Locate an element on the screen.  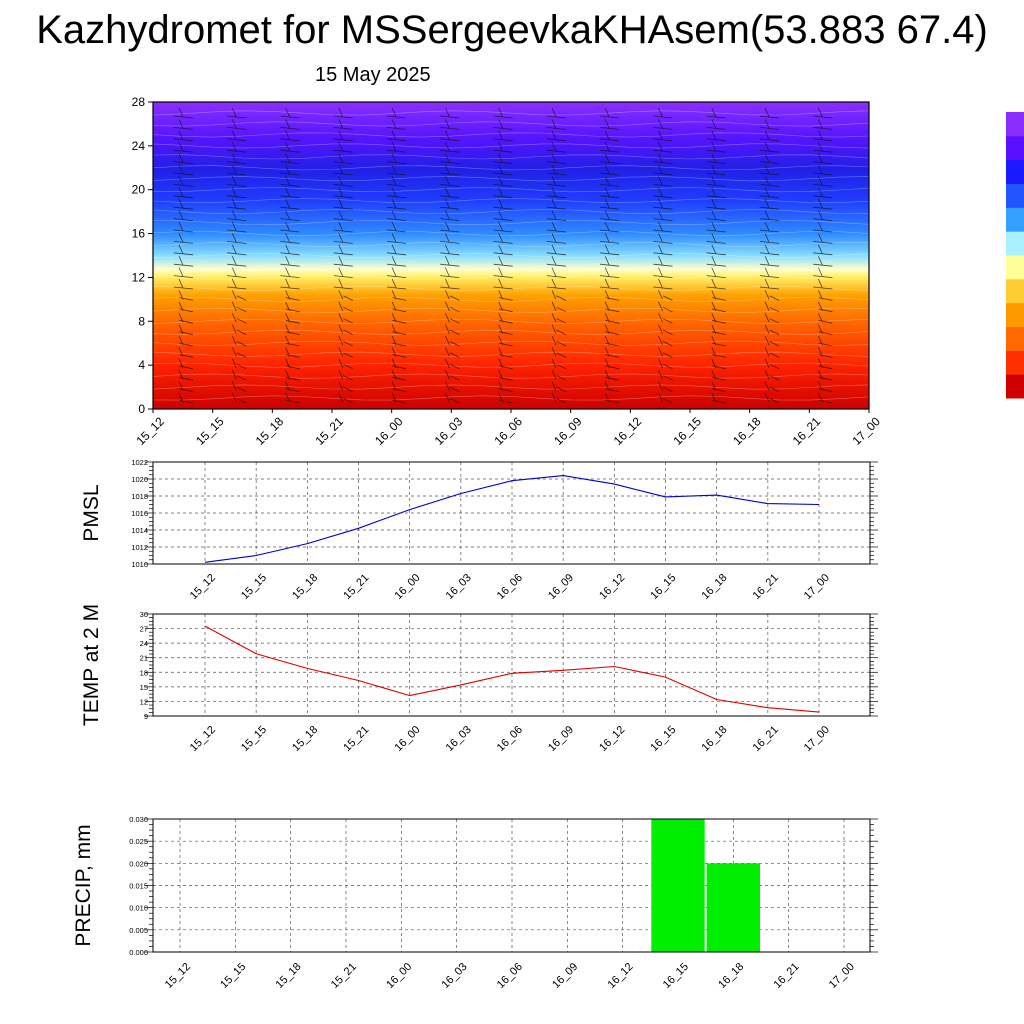
y-tick-label: 0.015 is located at coordinates (138, 886).